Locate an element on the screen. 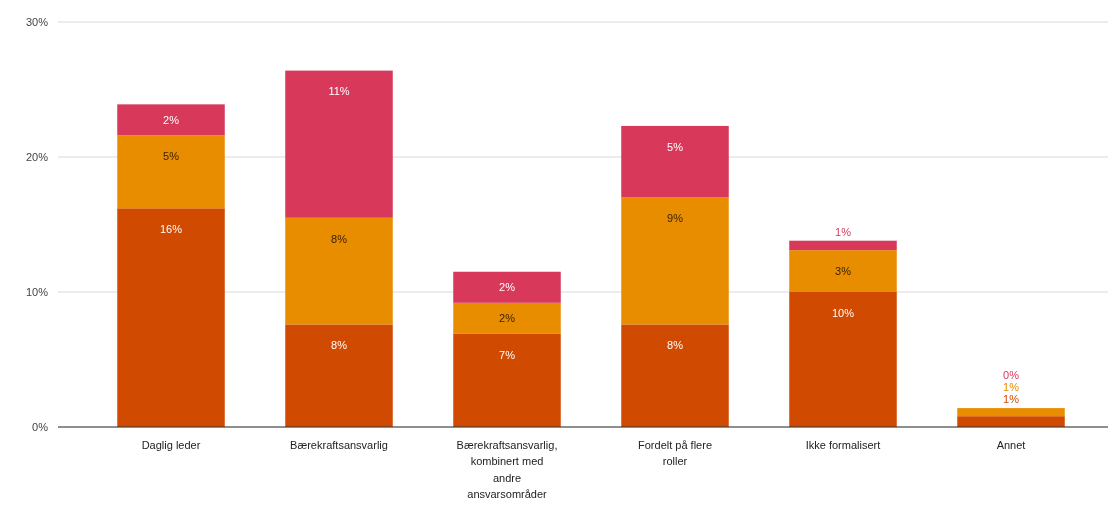 This screenshot has width=1110, height=524. x-tick-label: Daglig leder is located at coordinates (171, 444).